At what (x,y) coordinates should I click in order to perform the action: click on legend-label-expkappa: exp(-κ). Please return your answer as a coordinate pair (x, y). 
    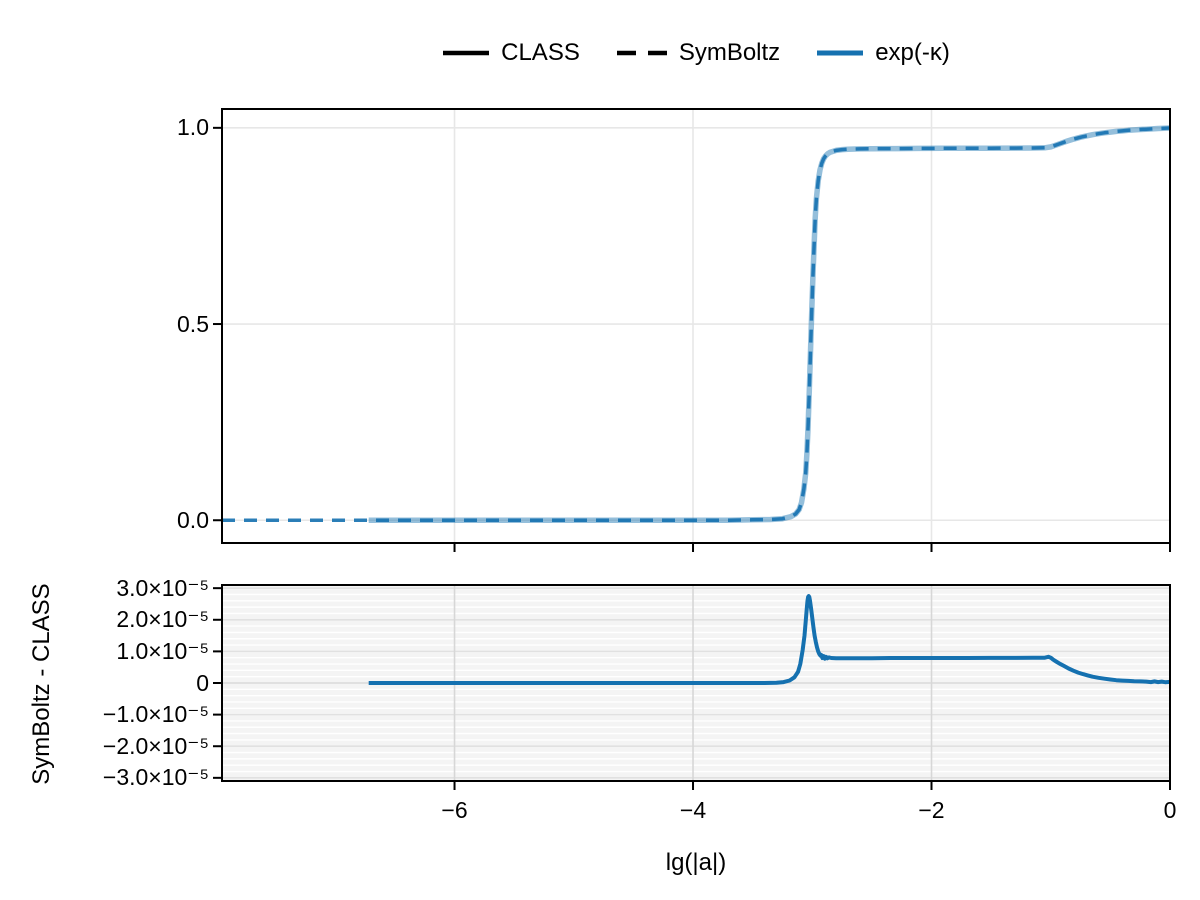
    Looking at the image, I should click on (912, 52).